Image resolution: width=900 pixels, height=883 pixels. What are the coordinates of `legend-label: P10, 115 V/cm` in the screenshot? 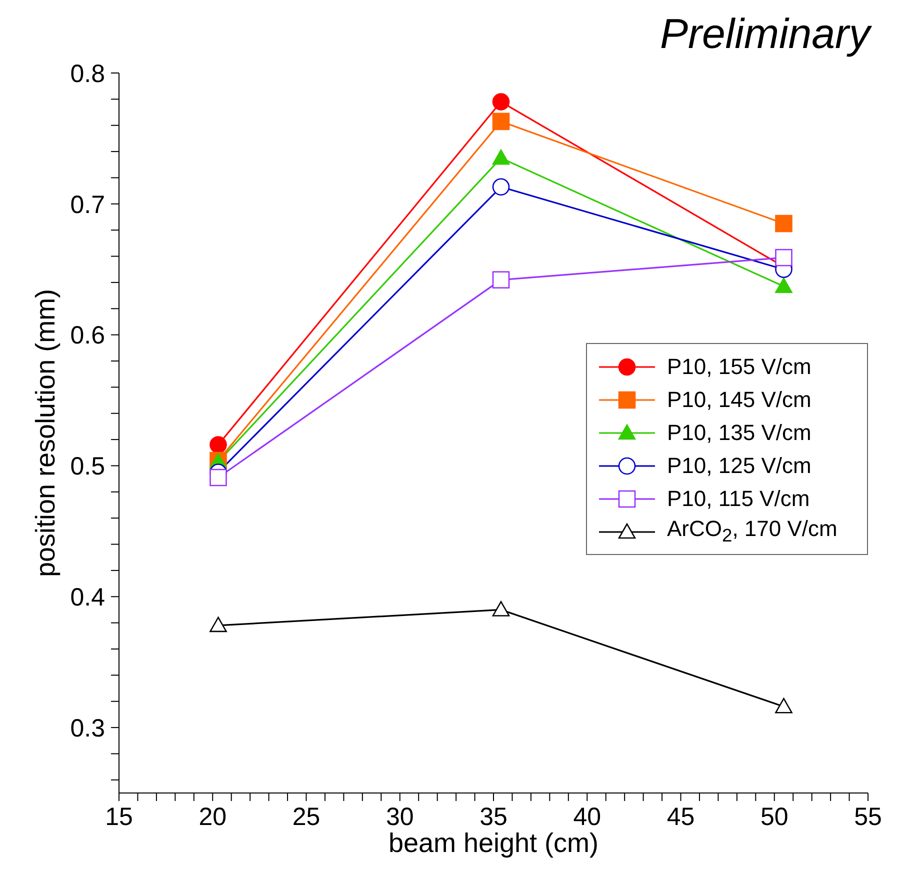 It's located at (738, 499).